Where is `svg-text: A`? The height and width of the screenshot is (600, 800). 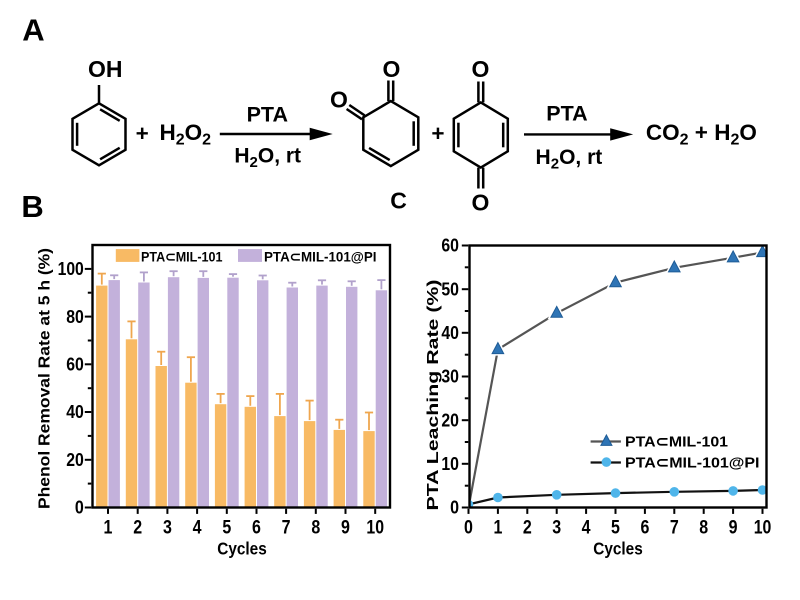
svg-text: A is located at coordinates (33, 30).